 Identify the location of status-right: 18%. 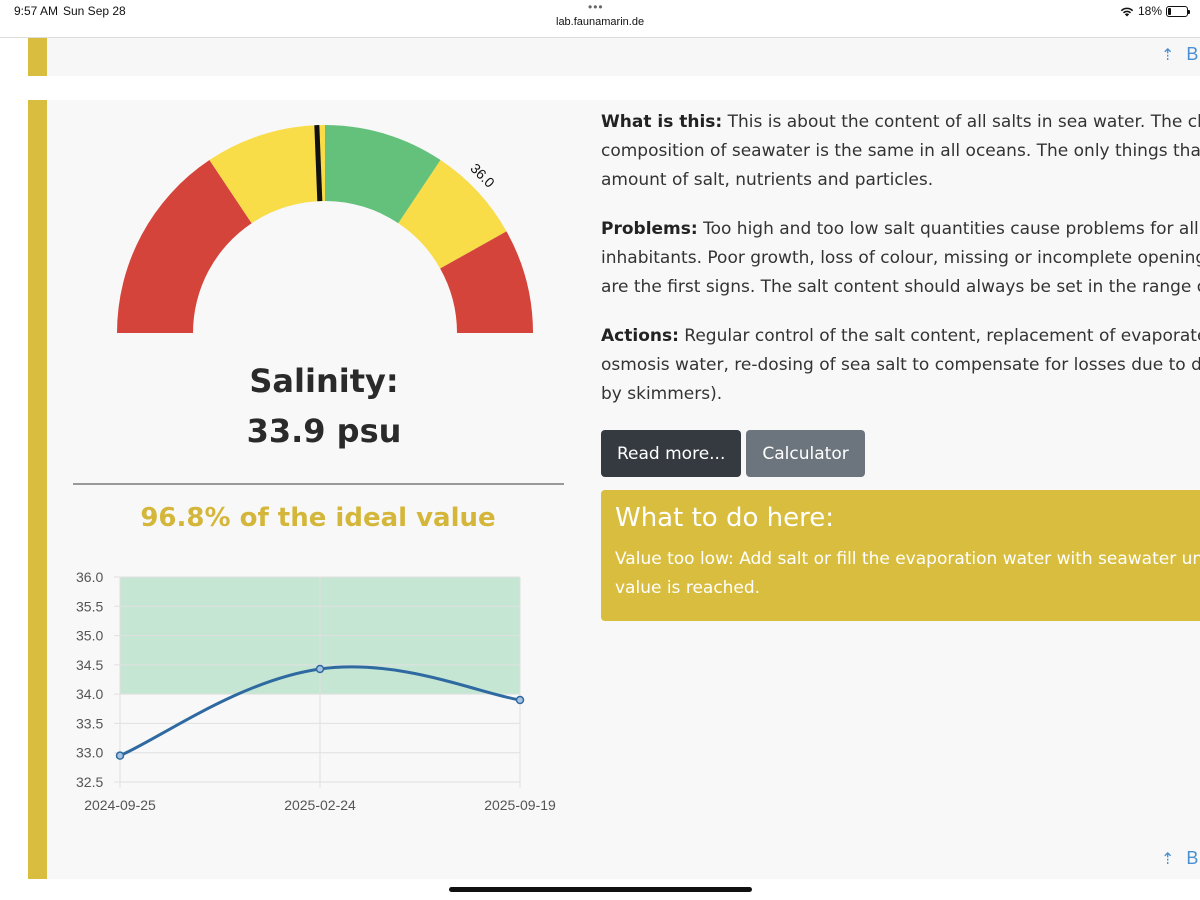
(1155, 11).